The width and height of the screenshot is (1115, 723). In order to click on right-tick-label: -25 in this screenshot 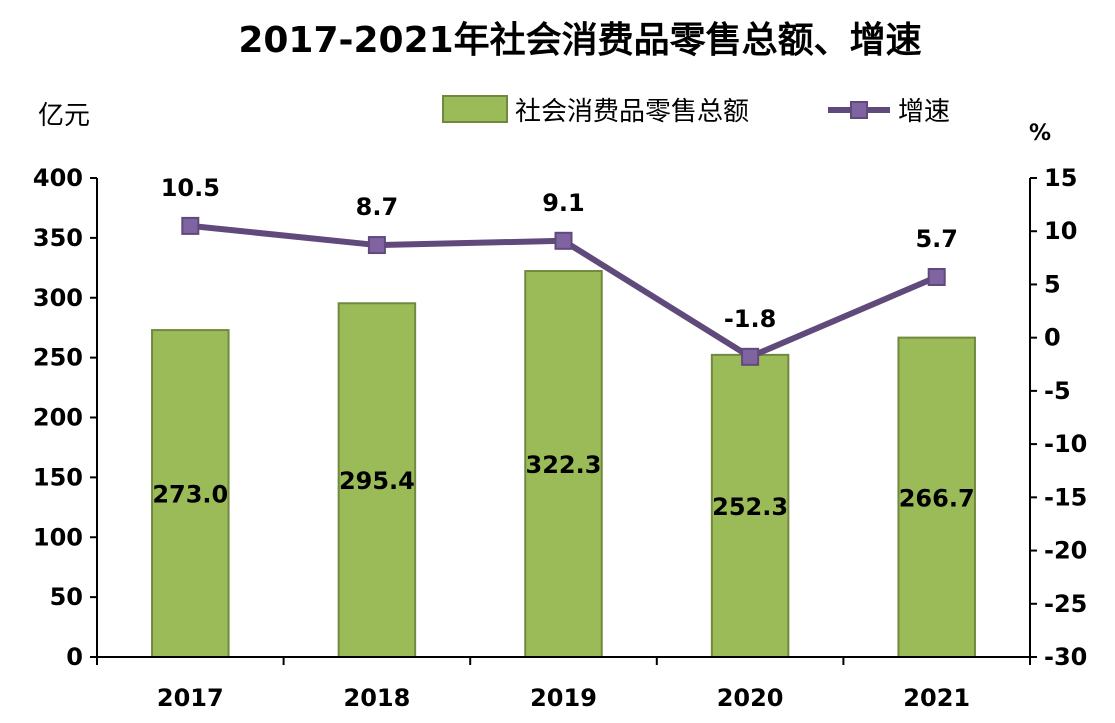, I will do `click(1065, 604)`.